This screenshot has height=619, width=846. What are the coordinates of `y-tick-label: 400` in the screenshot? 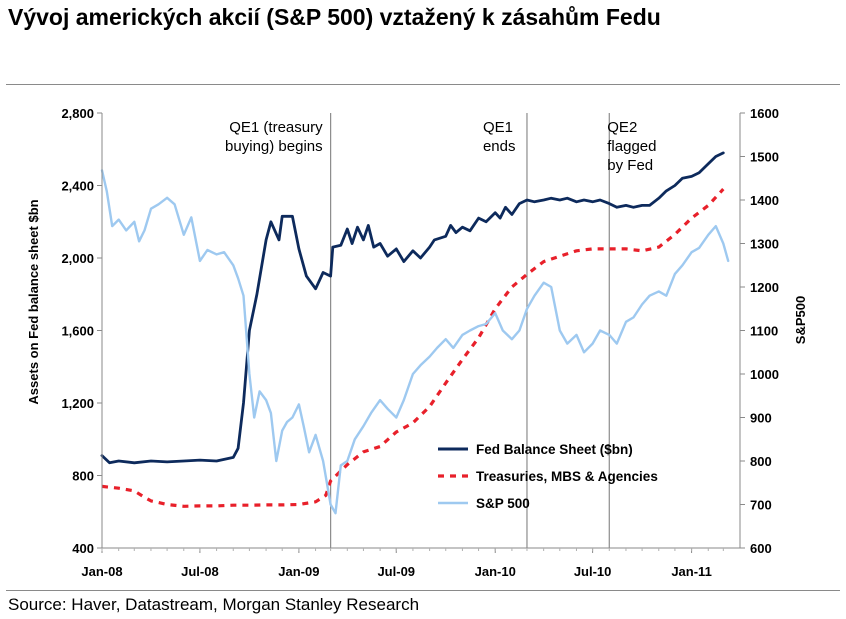 It's located at (83, 548).